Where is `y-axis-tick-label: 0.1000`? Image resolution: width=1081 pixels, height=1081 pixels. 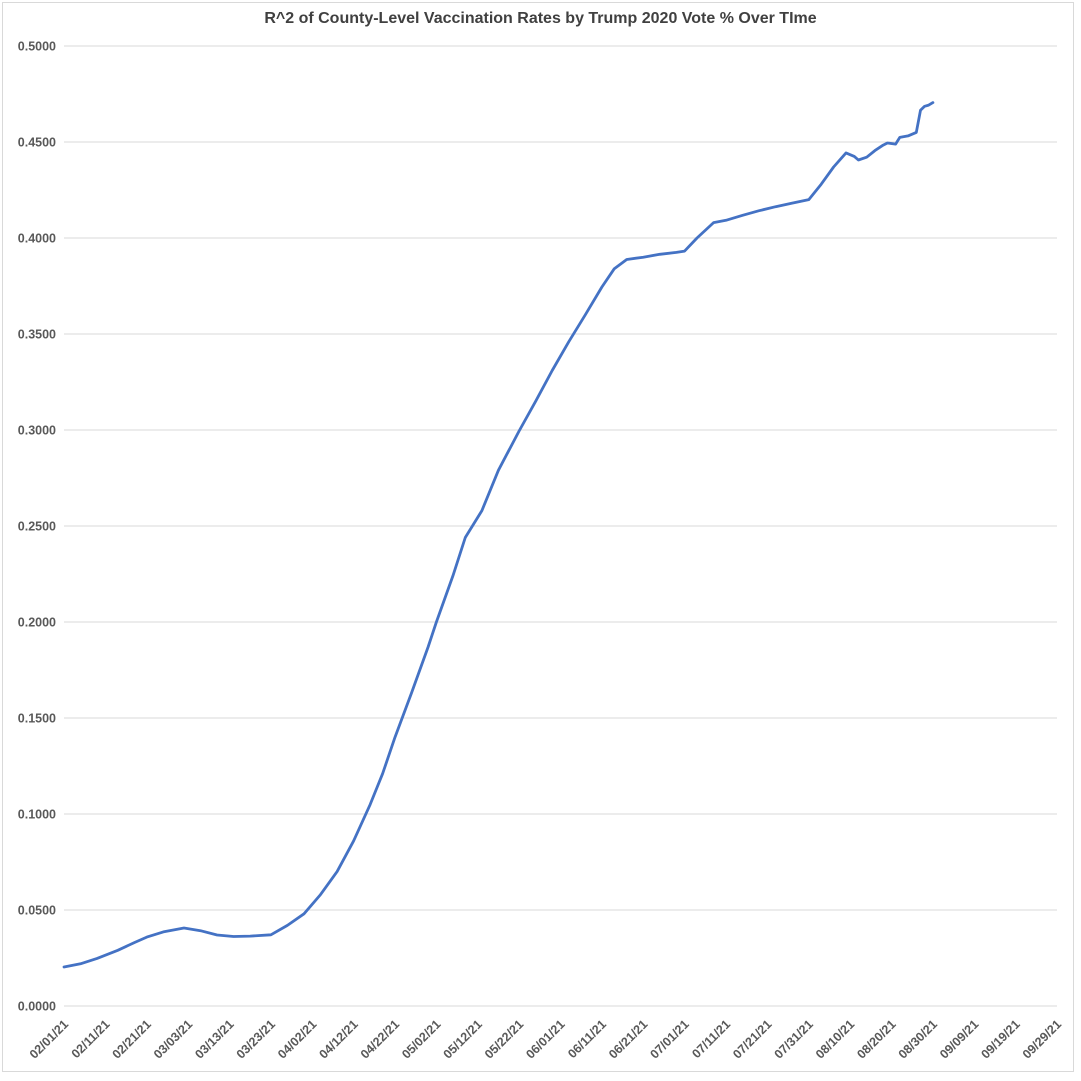
y-axis-tick-label: 0.1000 is located at coordinates (37, 815).